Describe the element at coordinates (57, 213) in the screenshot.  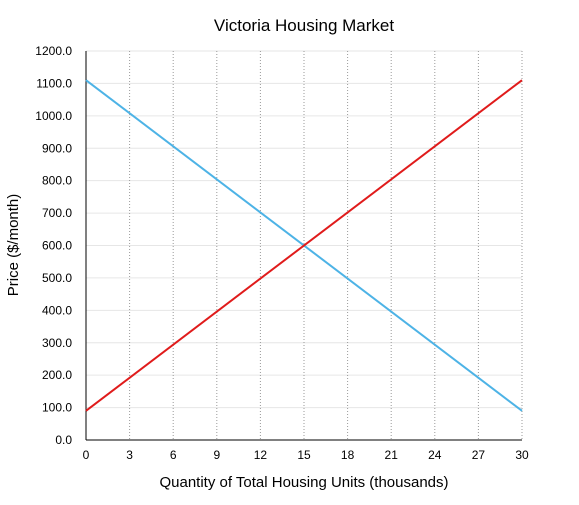
I see `y-tick-label: 700.0` at that location.